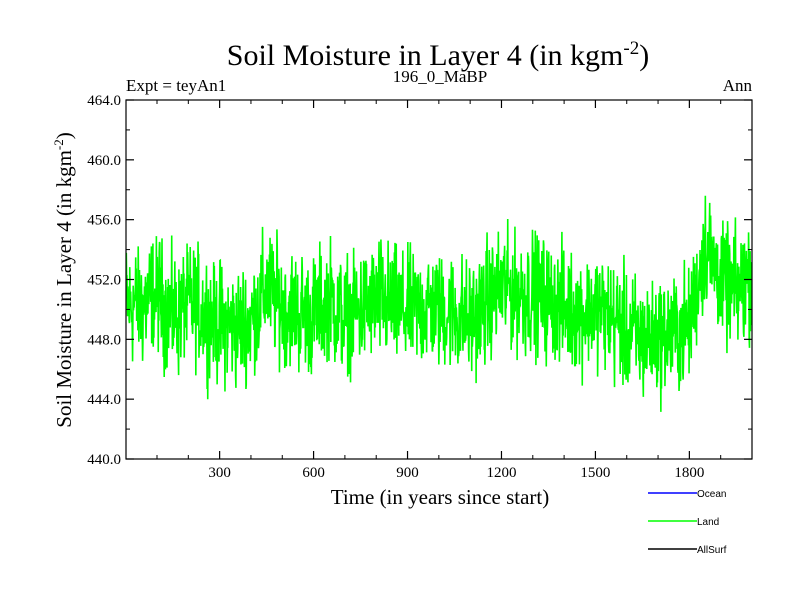 This screenshot has height=600, width=800. Describe the element at coordinates (501, 473) in the screenshot. I see `x-tick-label: 1200` at that location.